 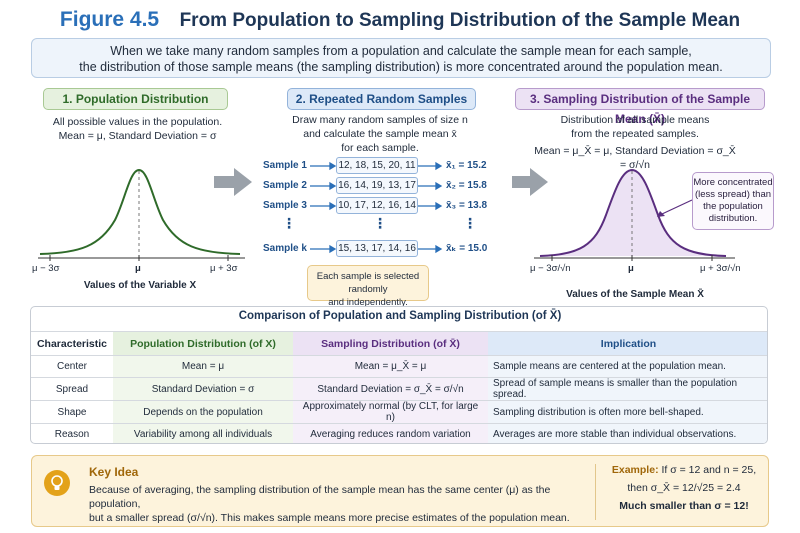 I want to click on callout-arrowhead, so click(x=661, y=214).